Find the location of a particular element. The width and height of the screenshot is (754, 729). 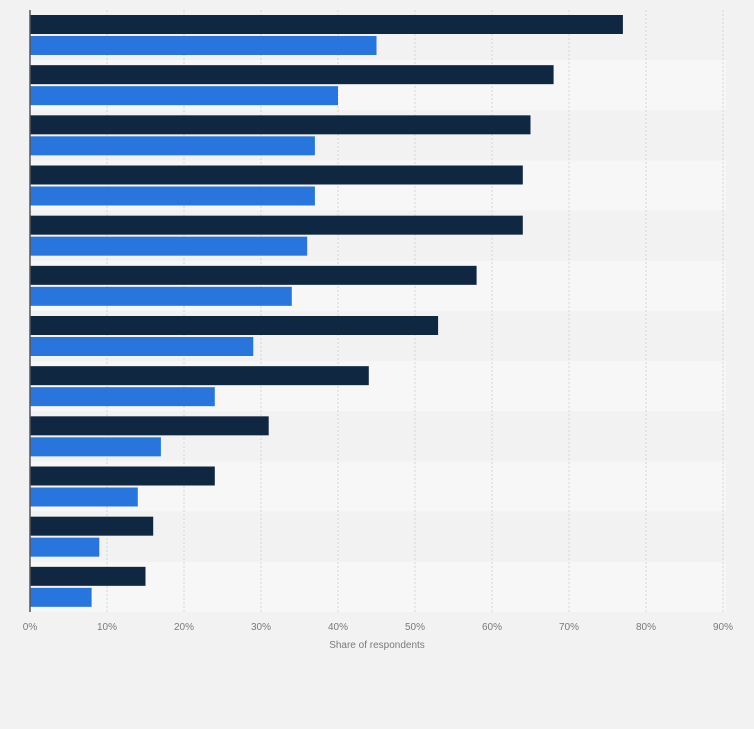

x-tick-label: 0% is located at coordinates (30, 627).